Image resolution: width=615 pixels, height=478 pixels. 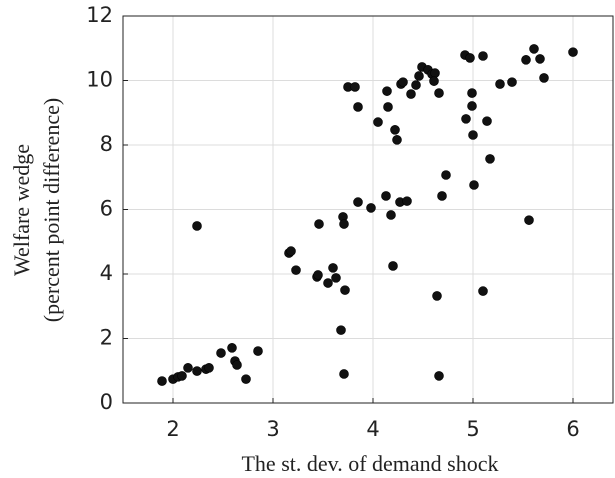 I want to click on x-tick-label: 5, so click(x=472, y=429).